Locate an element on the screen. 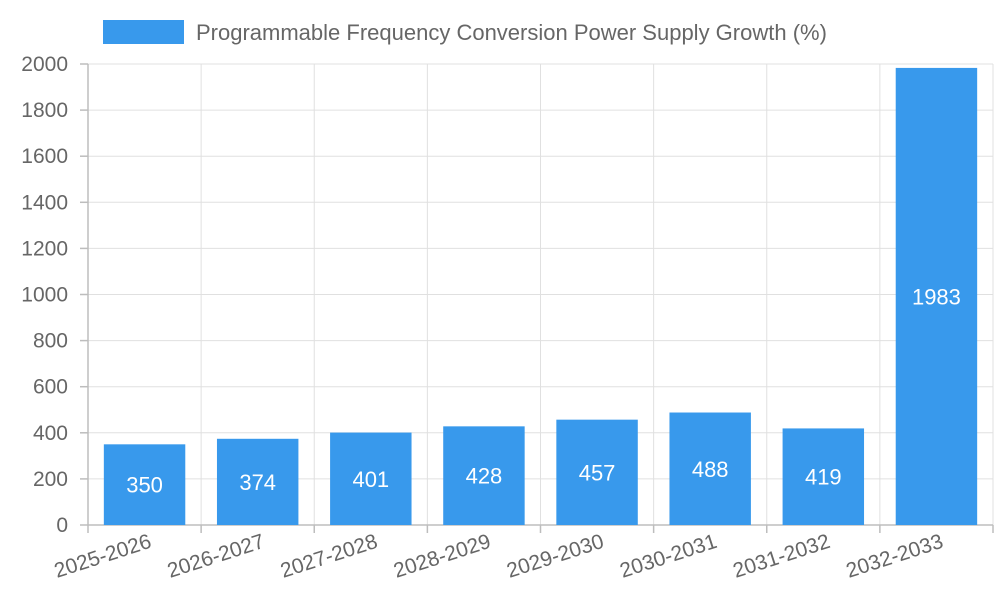  bar-2030-2031 is located at coordinates (710, 468).